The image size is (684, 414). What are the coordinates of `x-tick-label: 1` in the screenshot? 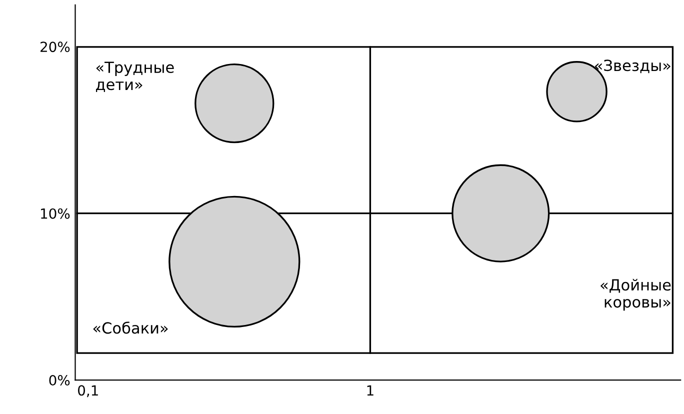 It's located at (370, 390).